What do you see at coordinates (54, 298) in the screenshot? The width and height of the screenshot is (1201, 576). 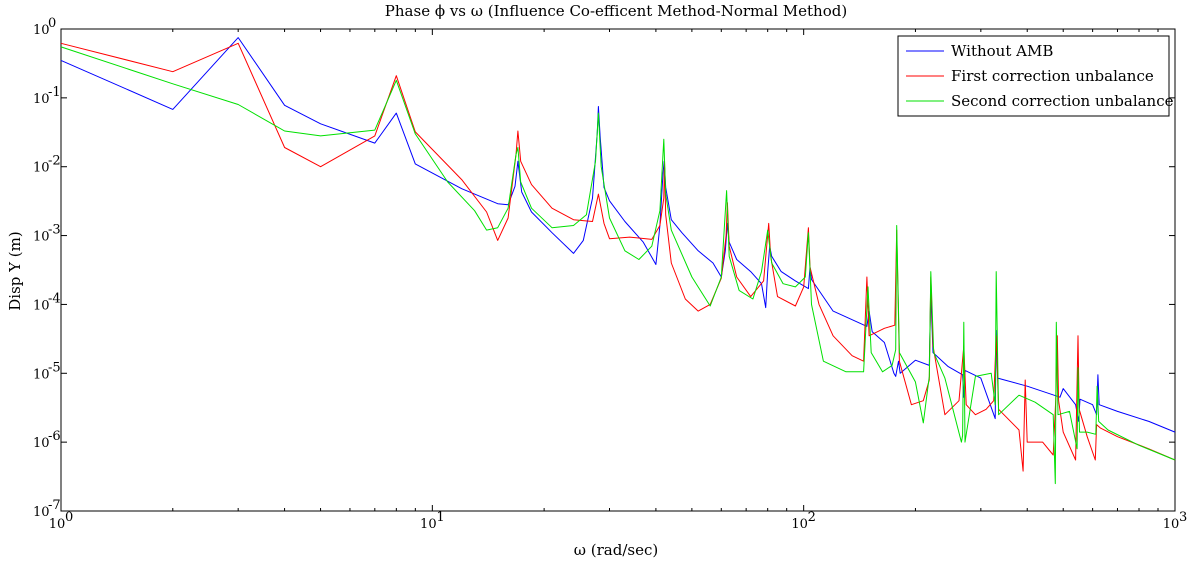 I see `y-tick-exponent: -4` at bounding box center [54, 298].